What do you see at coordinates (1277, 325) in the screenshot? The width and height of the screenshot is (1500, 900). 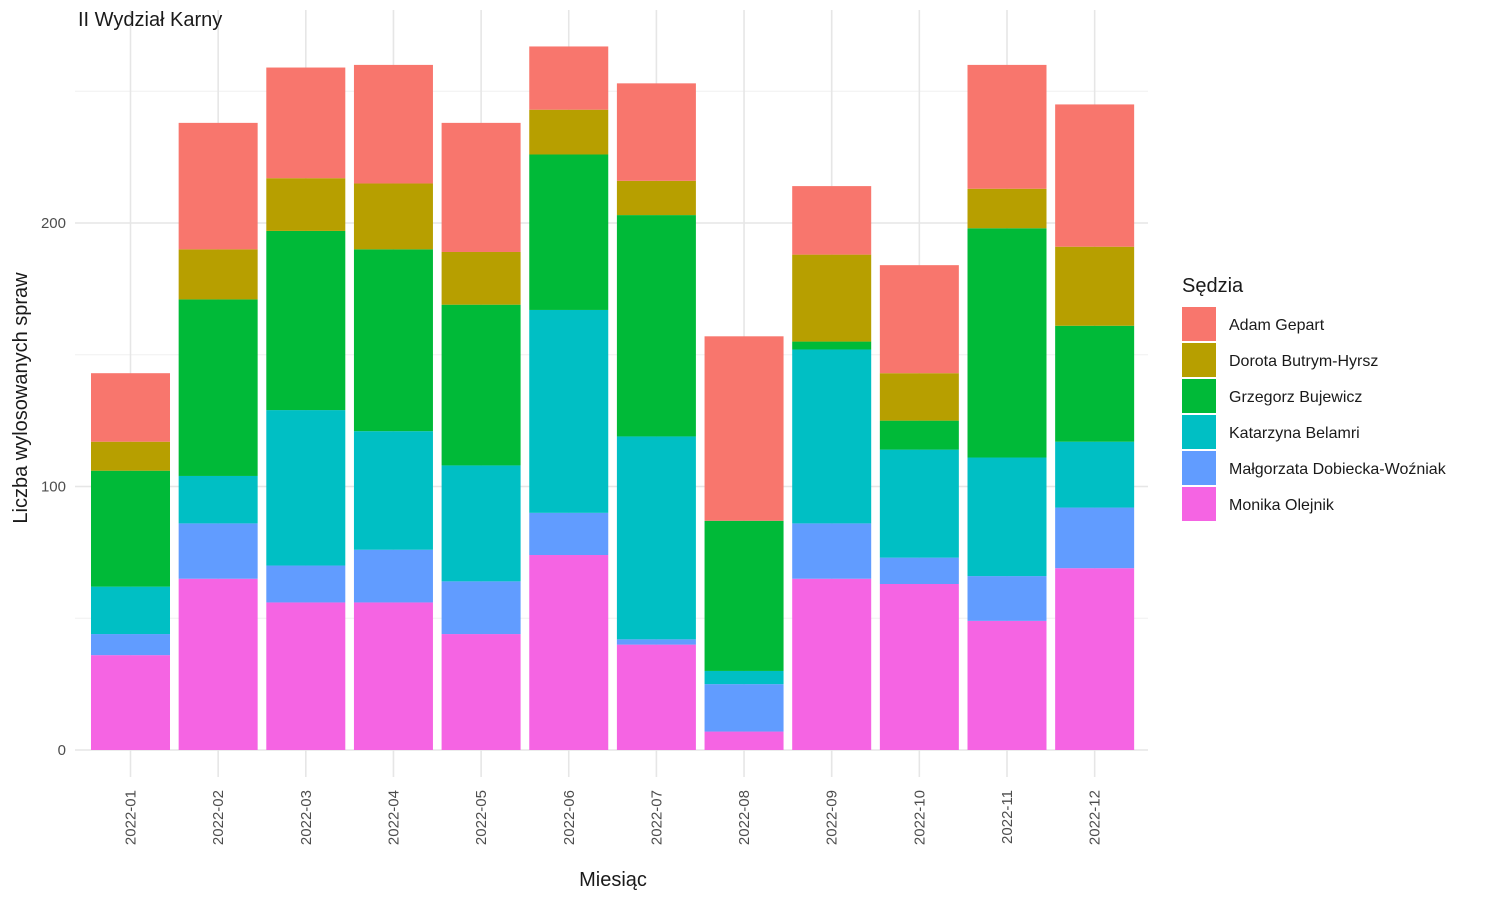 I see `legend-label: Adam Gepart` at bounding box center [1277, 325].